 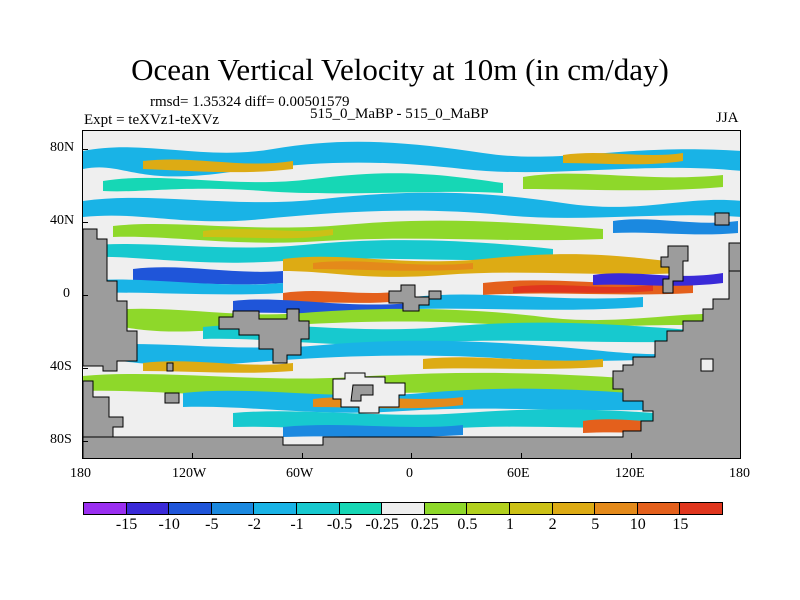 I want to click on colorbar-label: 0.25, so click(x=424, y=524).